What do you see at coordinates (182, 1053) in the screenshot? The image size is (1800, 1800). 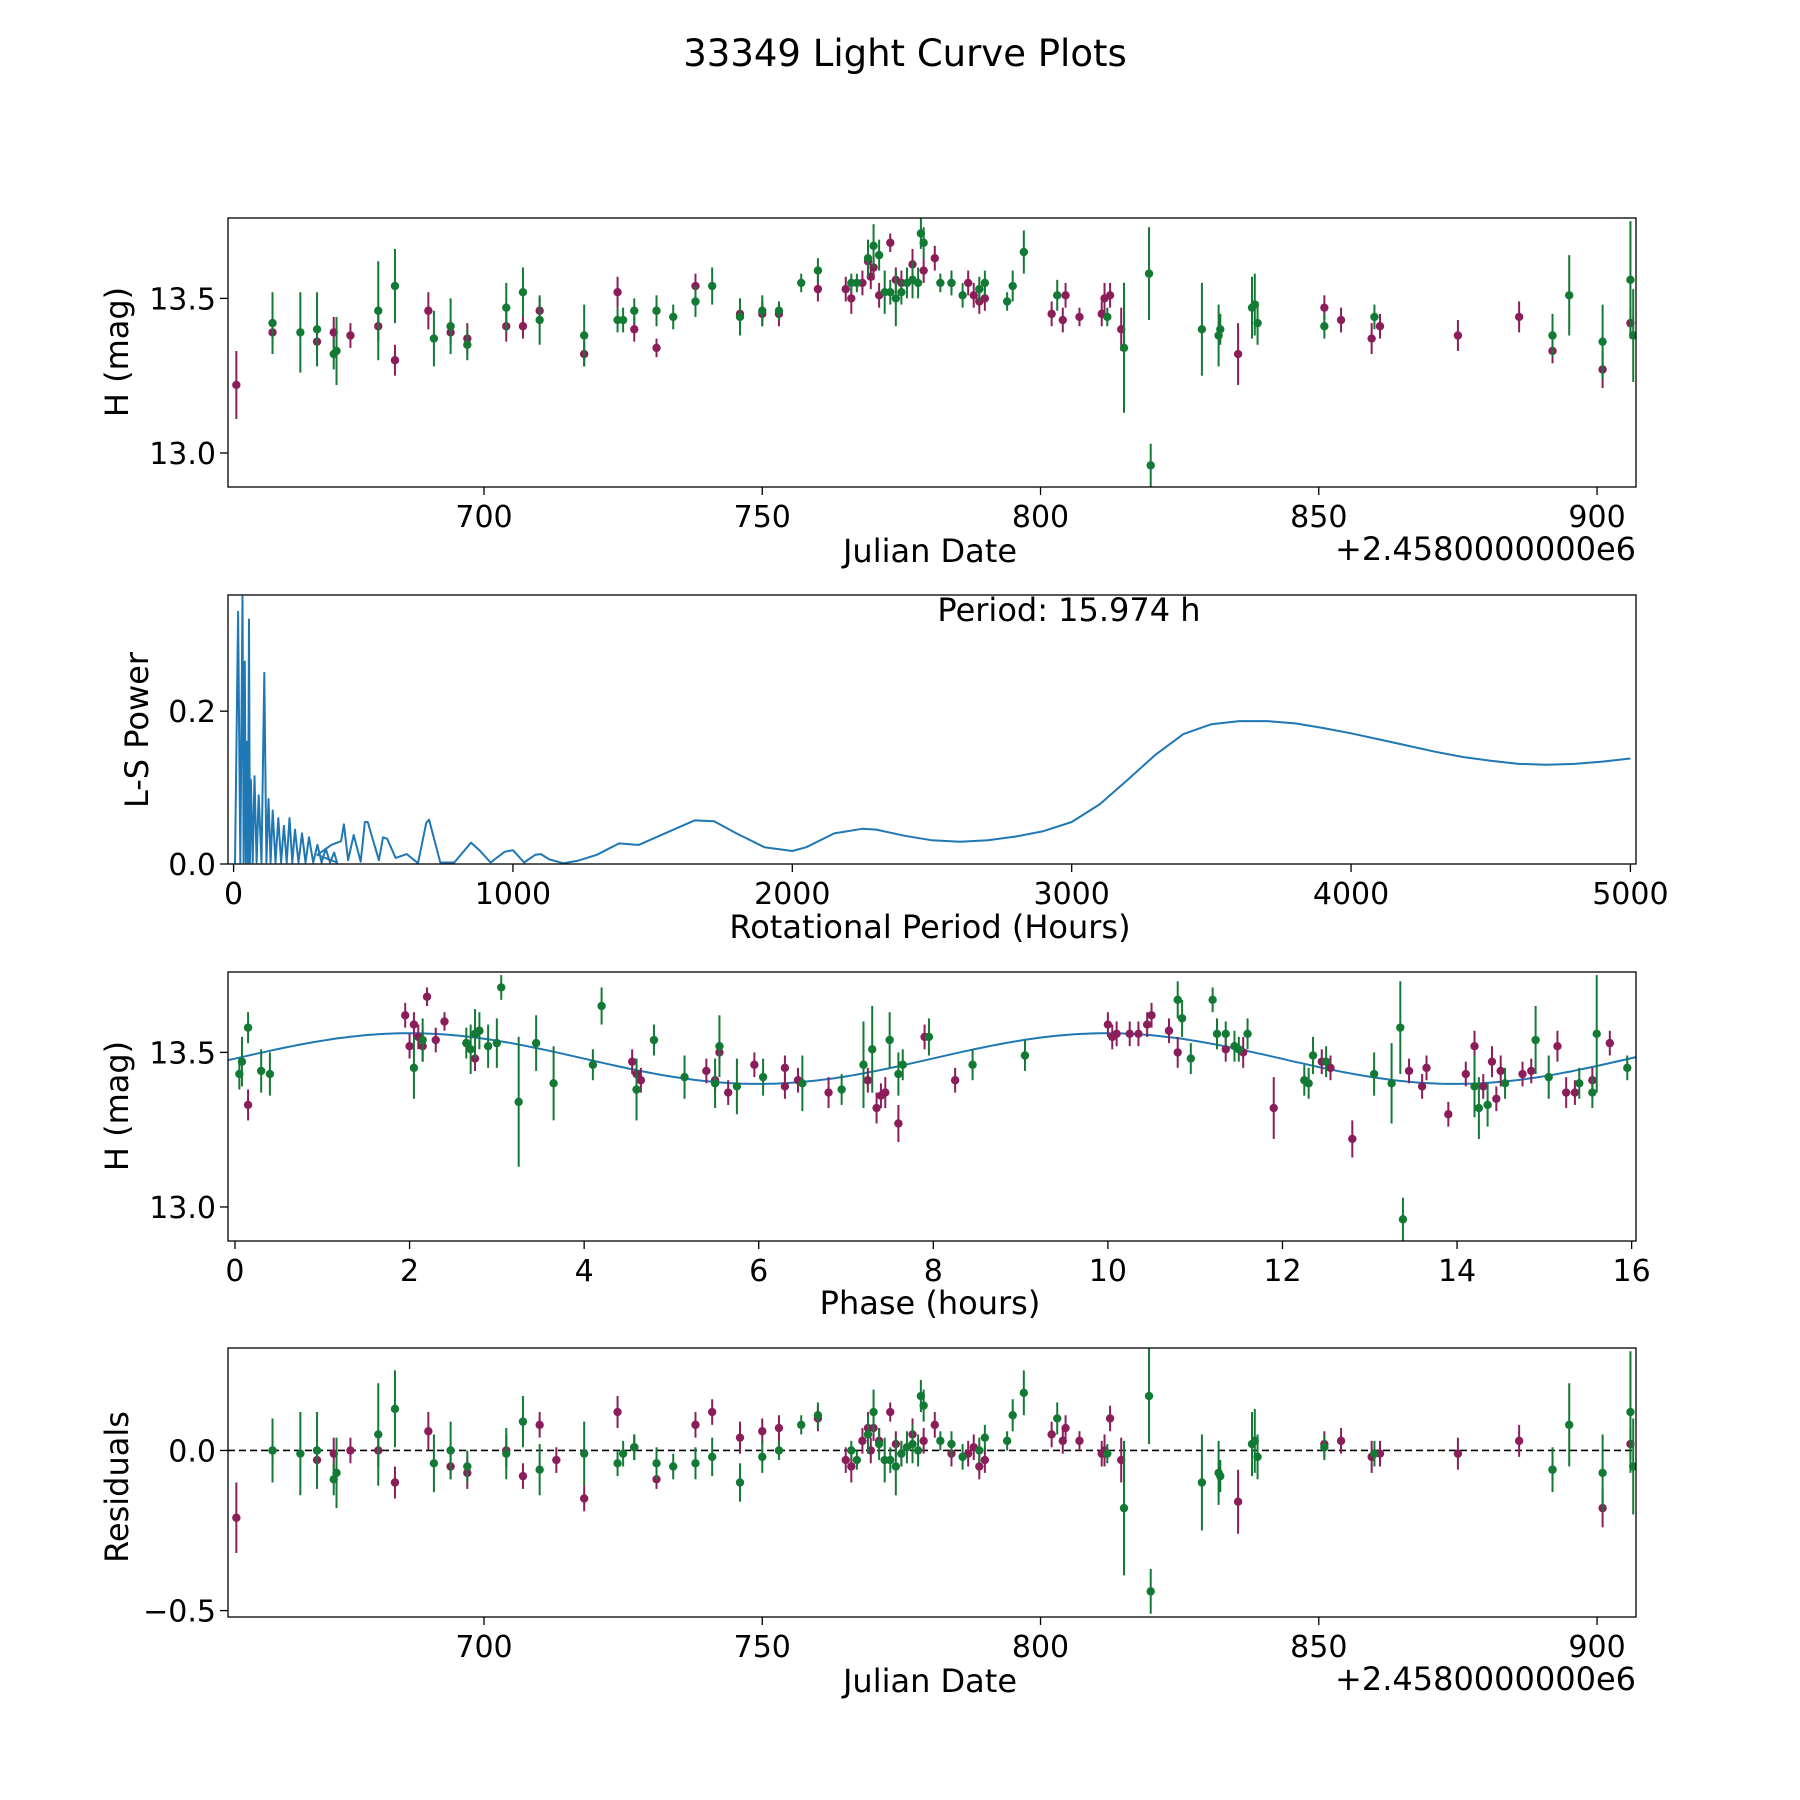 I see `y-tick-label: 13.5` at bounding box center [182, 1053].